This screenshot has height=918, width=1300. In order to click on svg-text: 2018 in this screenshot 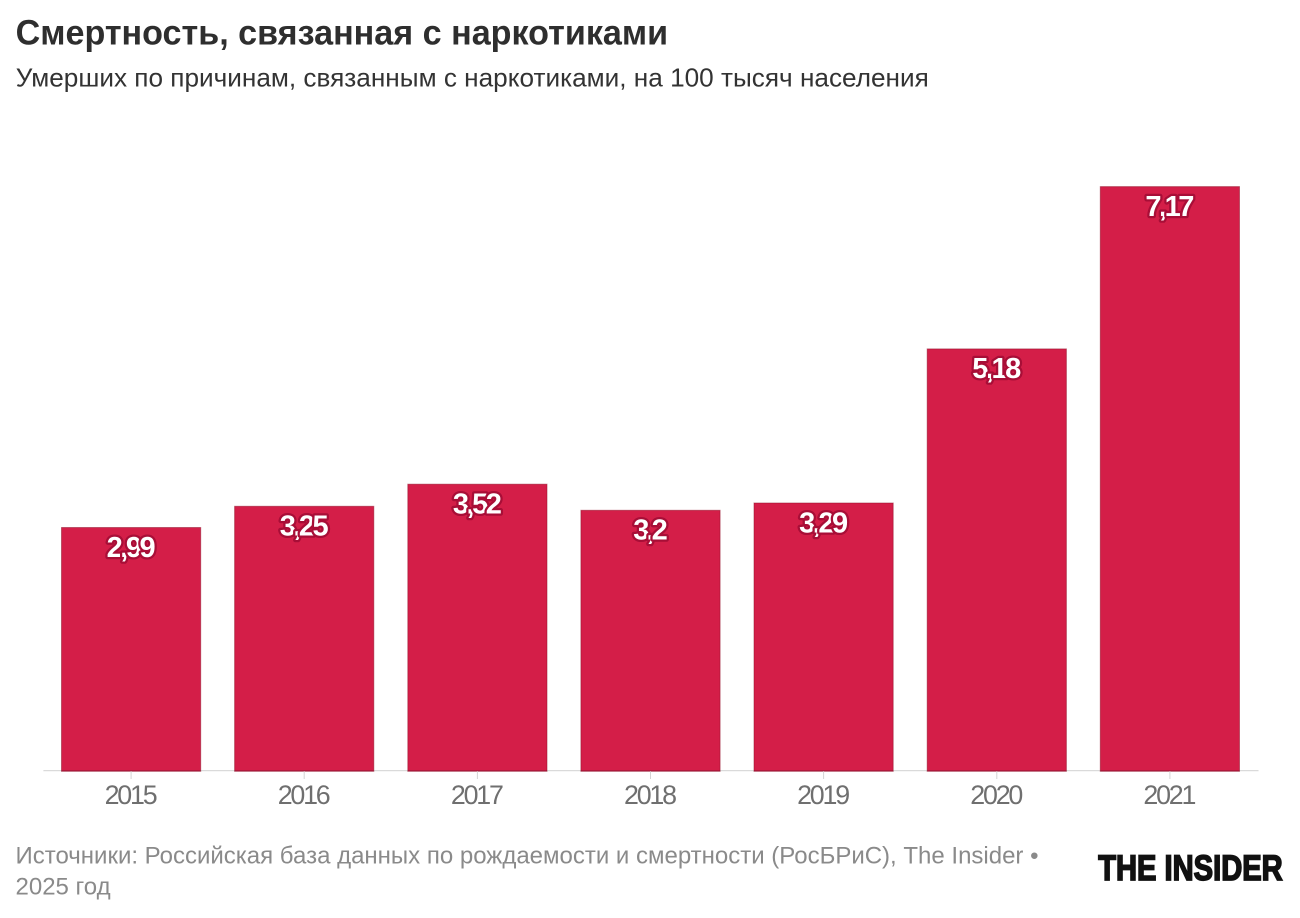, I will do `click(650, 795)`.